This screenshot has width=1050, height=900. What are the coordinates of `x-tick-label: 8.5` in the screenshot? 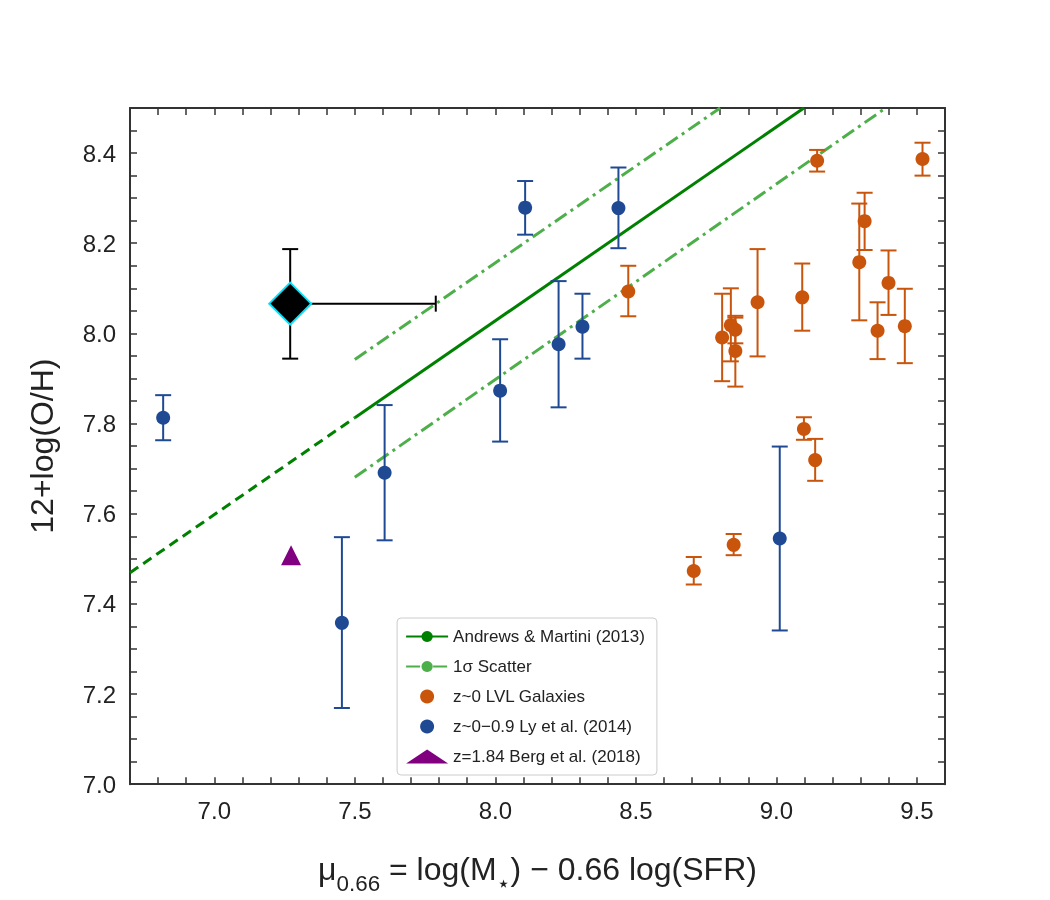 It's located at (636, 810).